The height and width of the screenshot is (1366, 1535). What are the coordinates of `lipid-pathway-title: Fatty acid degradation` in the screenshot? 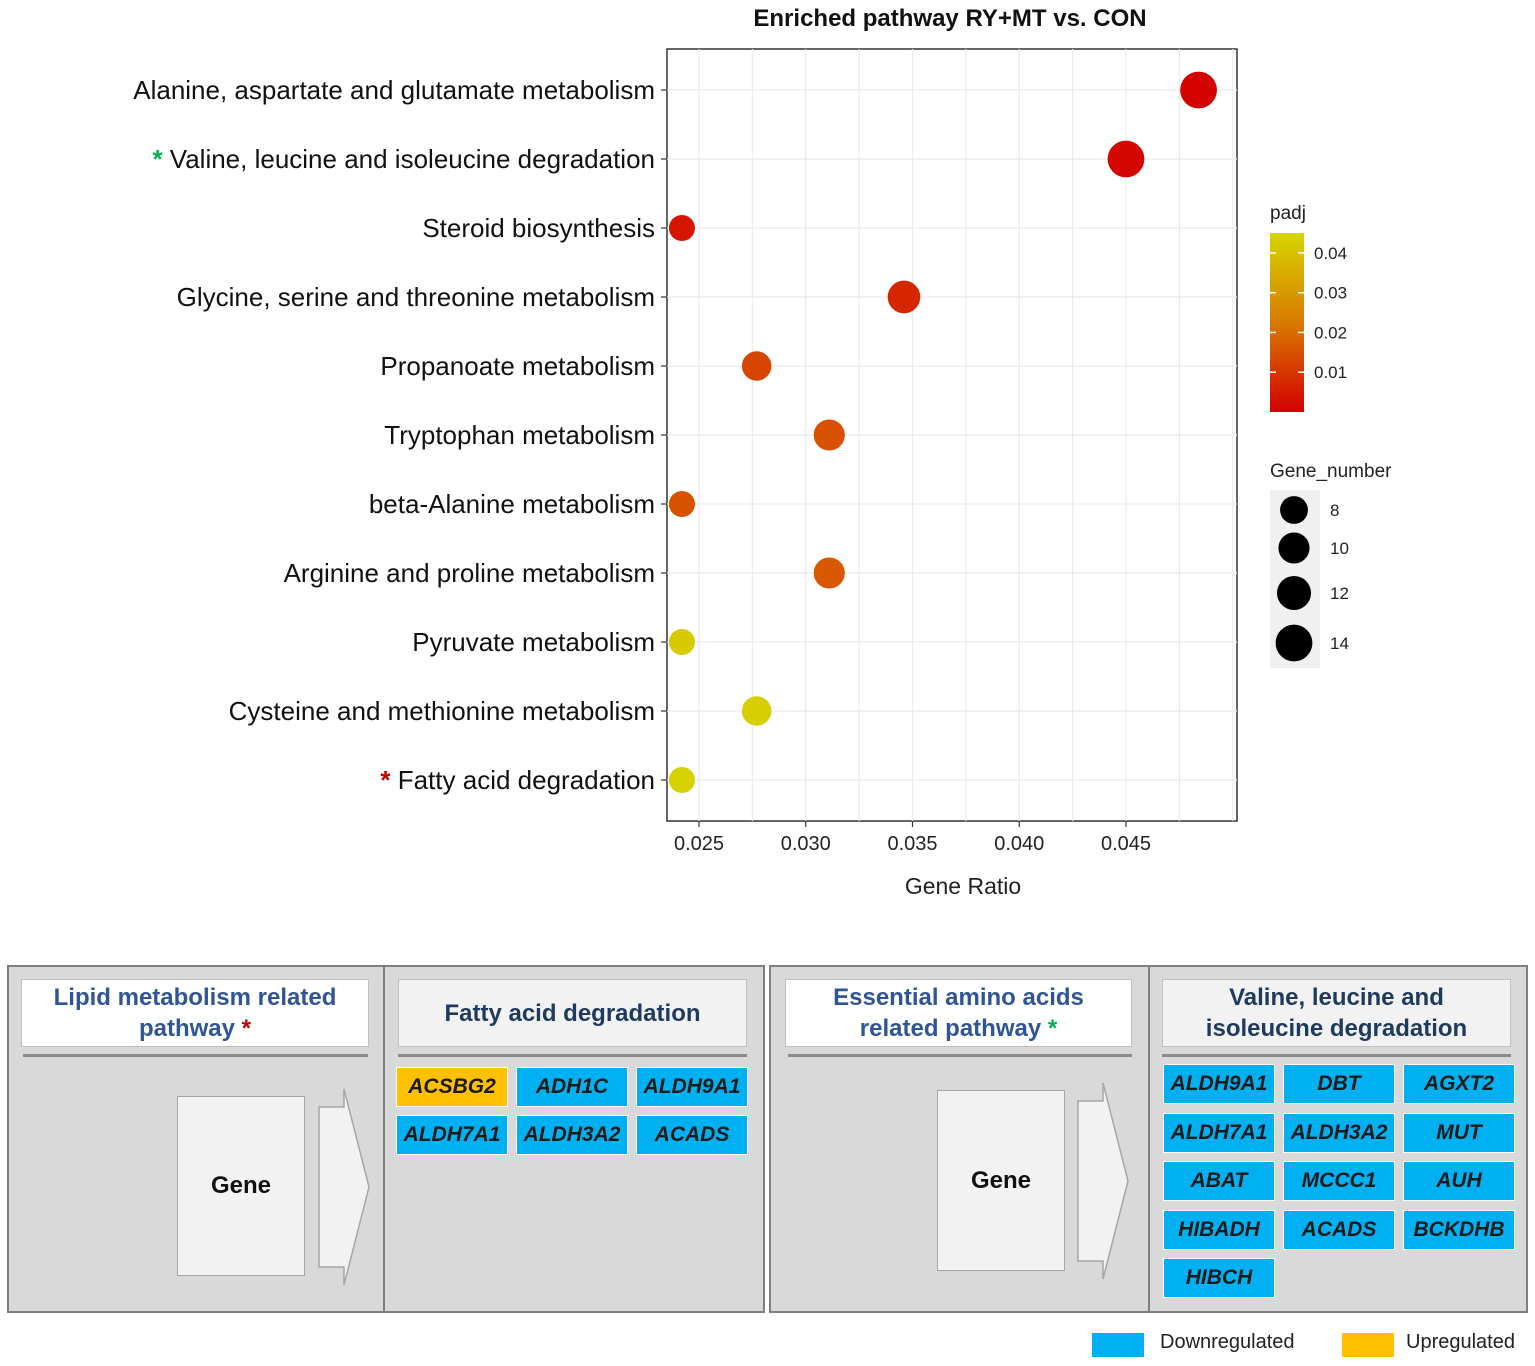 It's located at (572, 1013).